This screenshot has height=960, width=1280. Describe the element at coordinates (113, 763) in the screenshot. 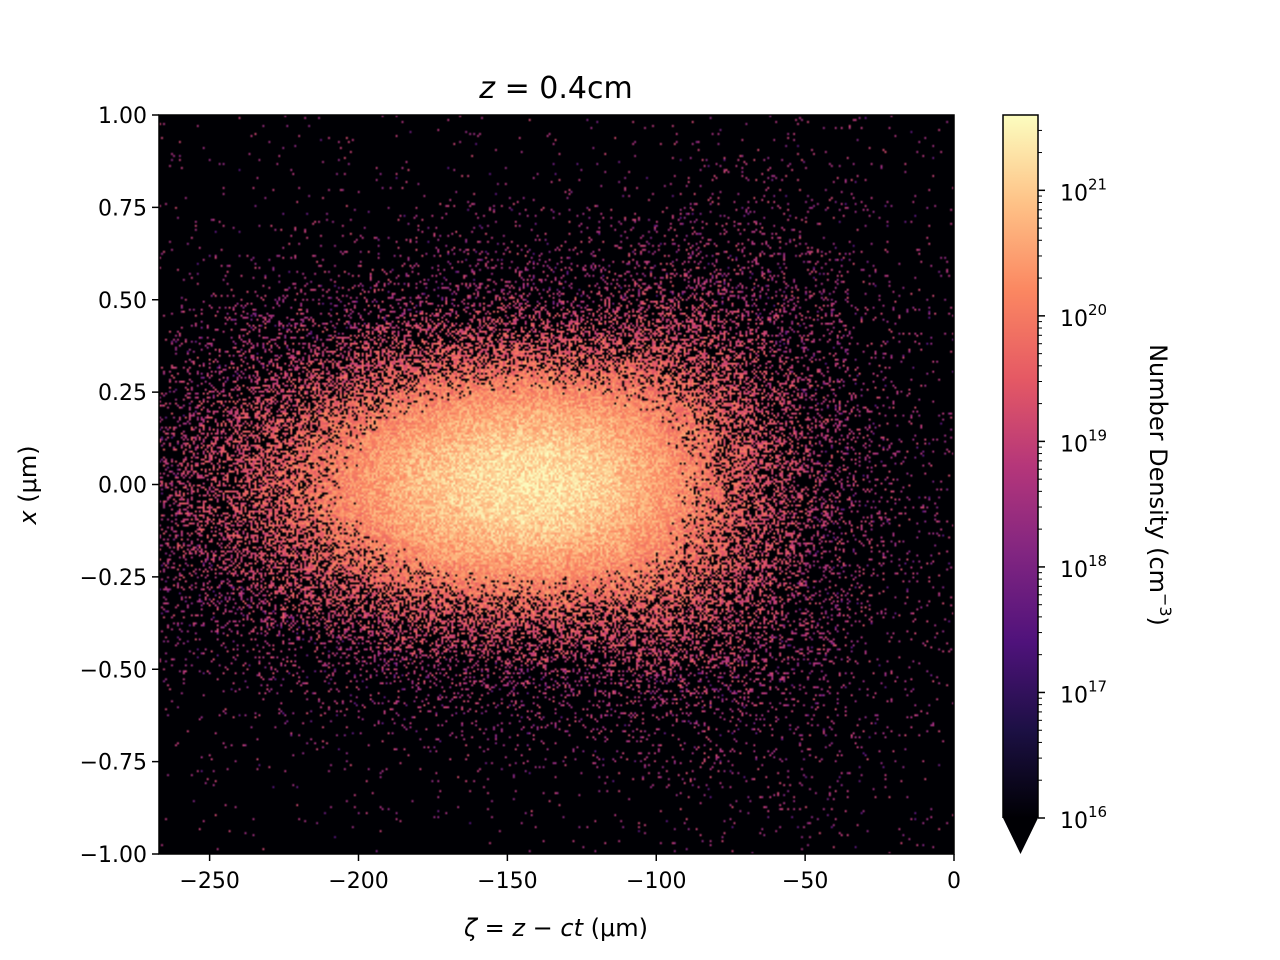

I see `y-tick-label: −0.75` at that location.